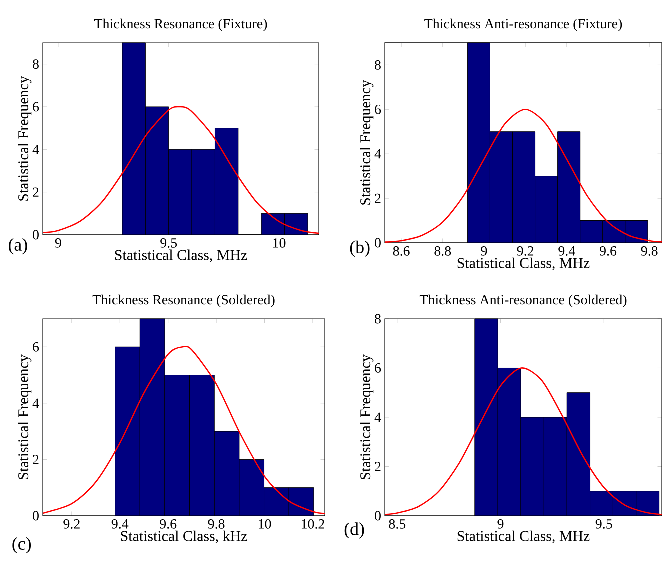 The image size is (668, 562). What do you see at coordinates (360, 249) in the screenshot?
I see `text: (b)` at bounding box center [360, 249].